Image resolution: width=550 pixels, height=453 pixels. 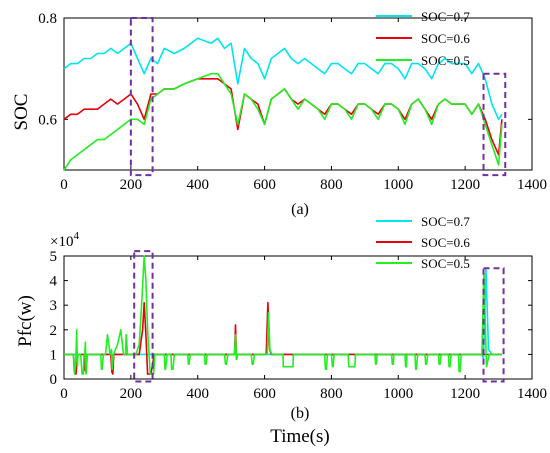 What do you see at coordinates (21, 112) in the screenshot?
I see `soc-axis-label: SOC` at bounding box center [21, 112].